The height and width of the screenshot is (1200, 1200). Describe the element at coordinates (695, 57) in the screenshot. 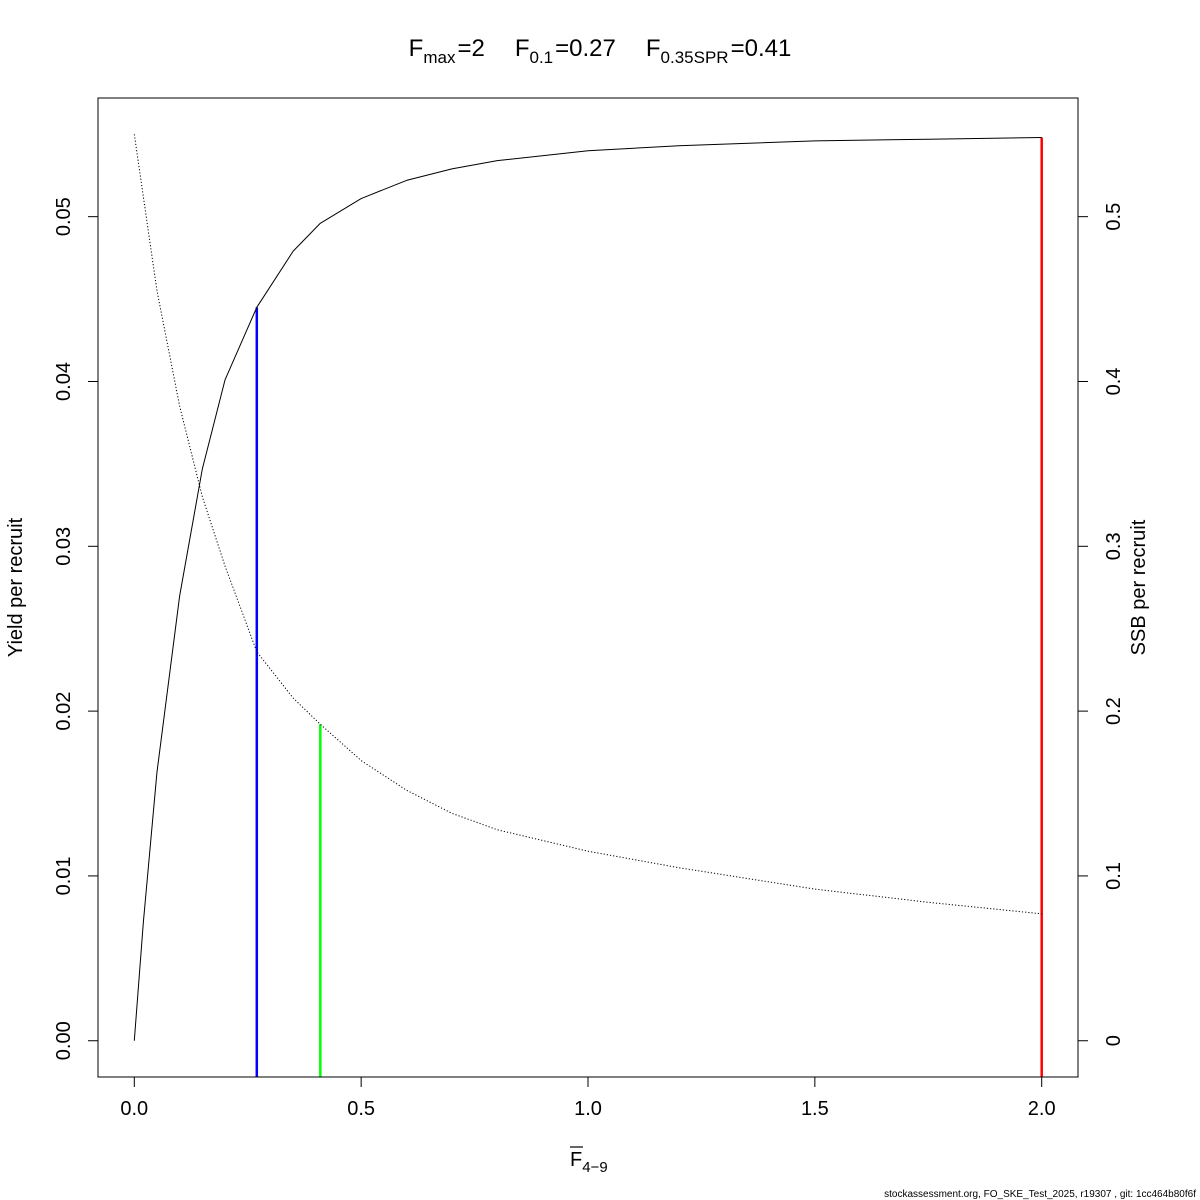

I see `title-subscript: 0.35SPR` at that location.